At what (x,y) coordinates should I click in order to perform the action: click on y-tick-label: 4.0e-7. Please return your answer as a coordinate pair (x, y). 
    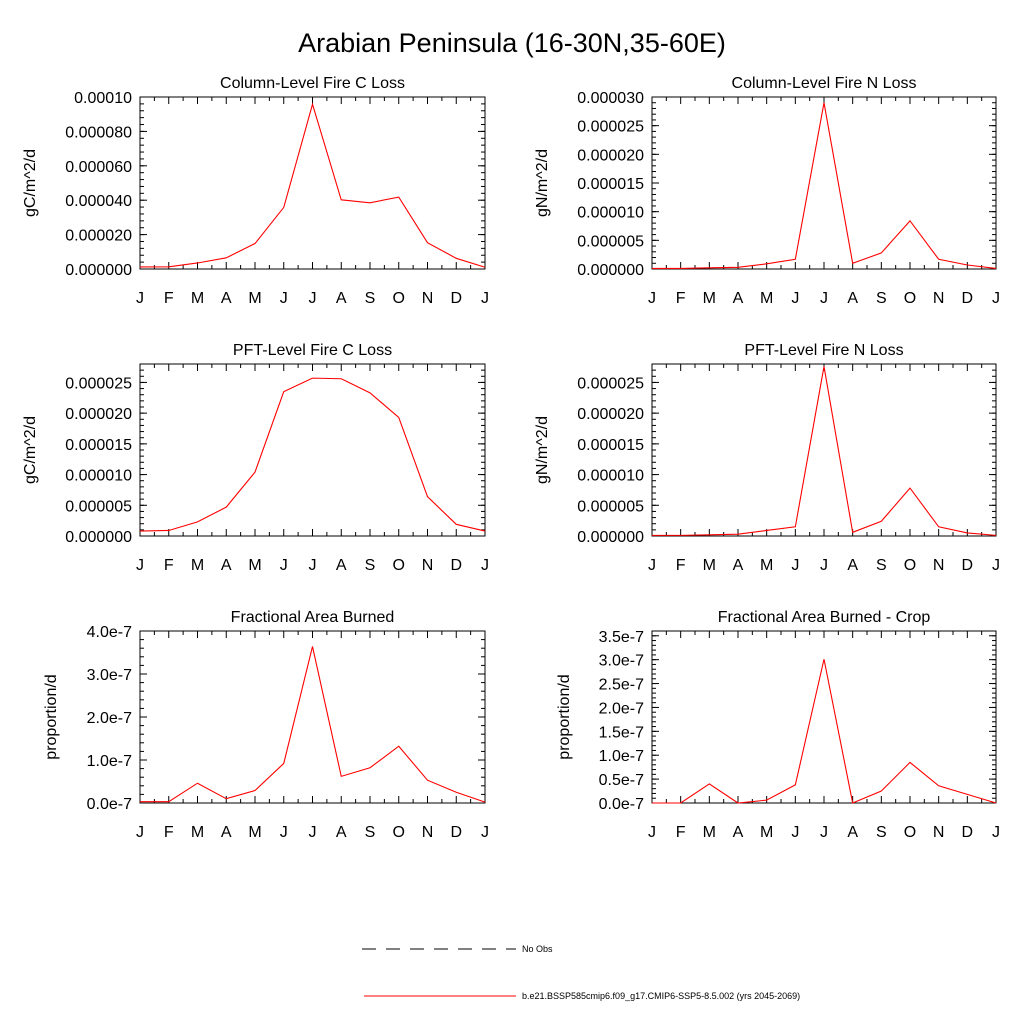
    Looking at the image, I should click on (109, 632).